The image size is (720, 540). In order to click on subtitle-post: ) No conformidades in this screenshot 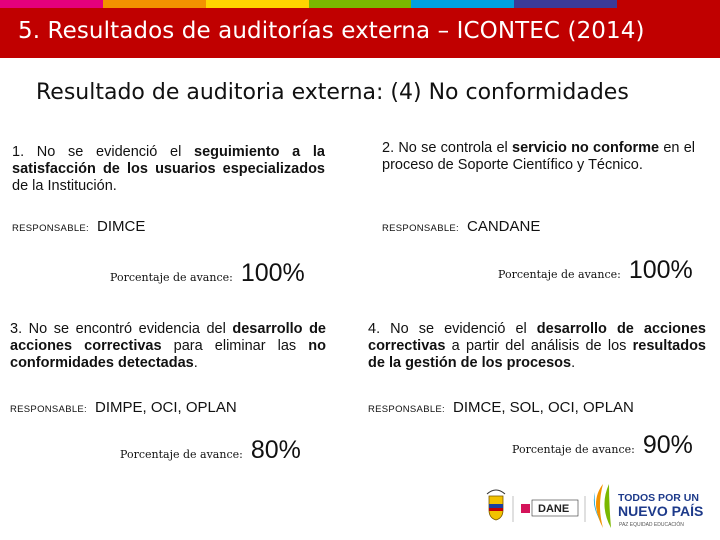, I will do `click(521, 92)`.